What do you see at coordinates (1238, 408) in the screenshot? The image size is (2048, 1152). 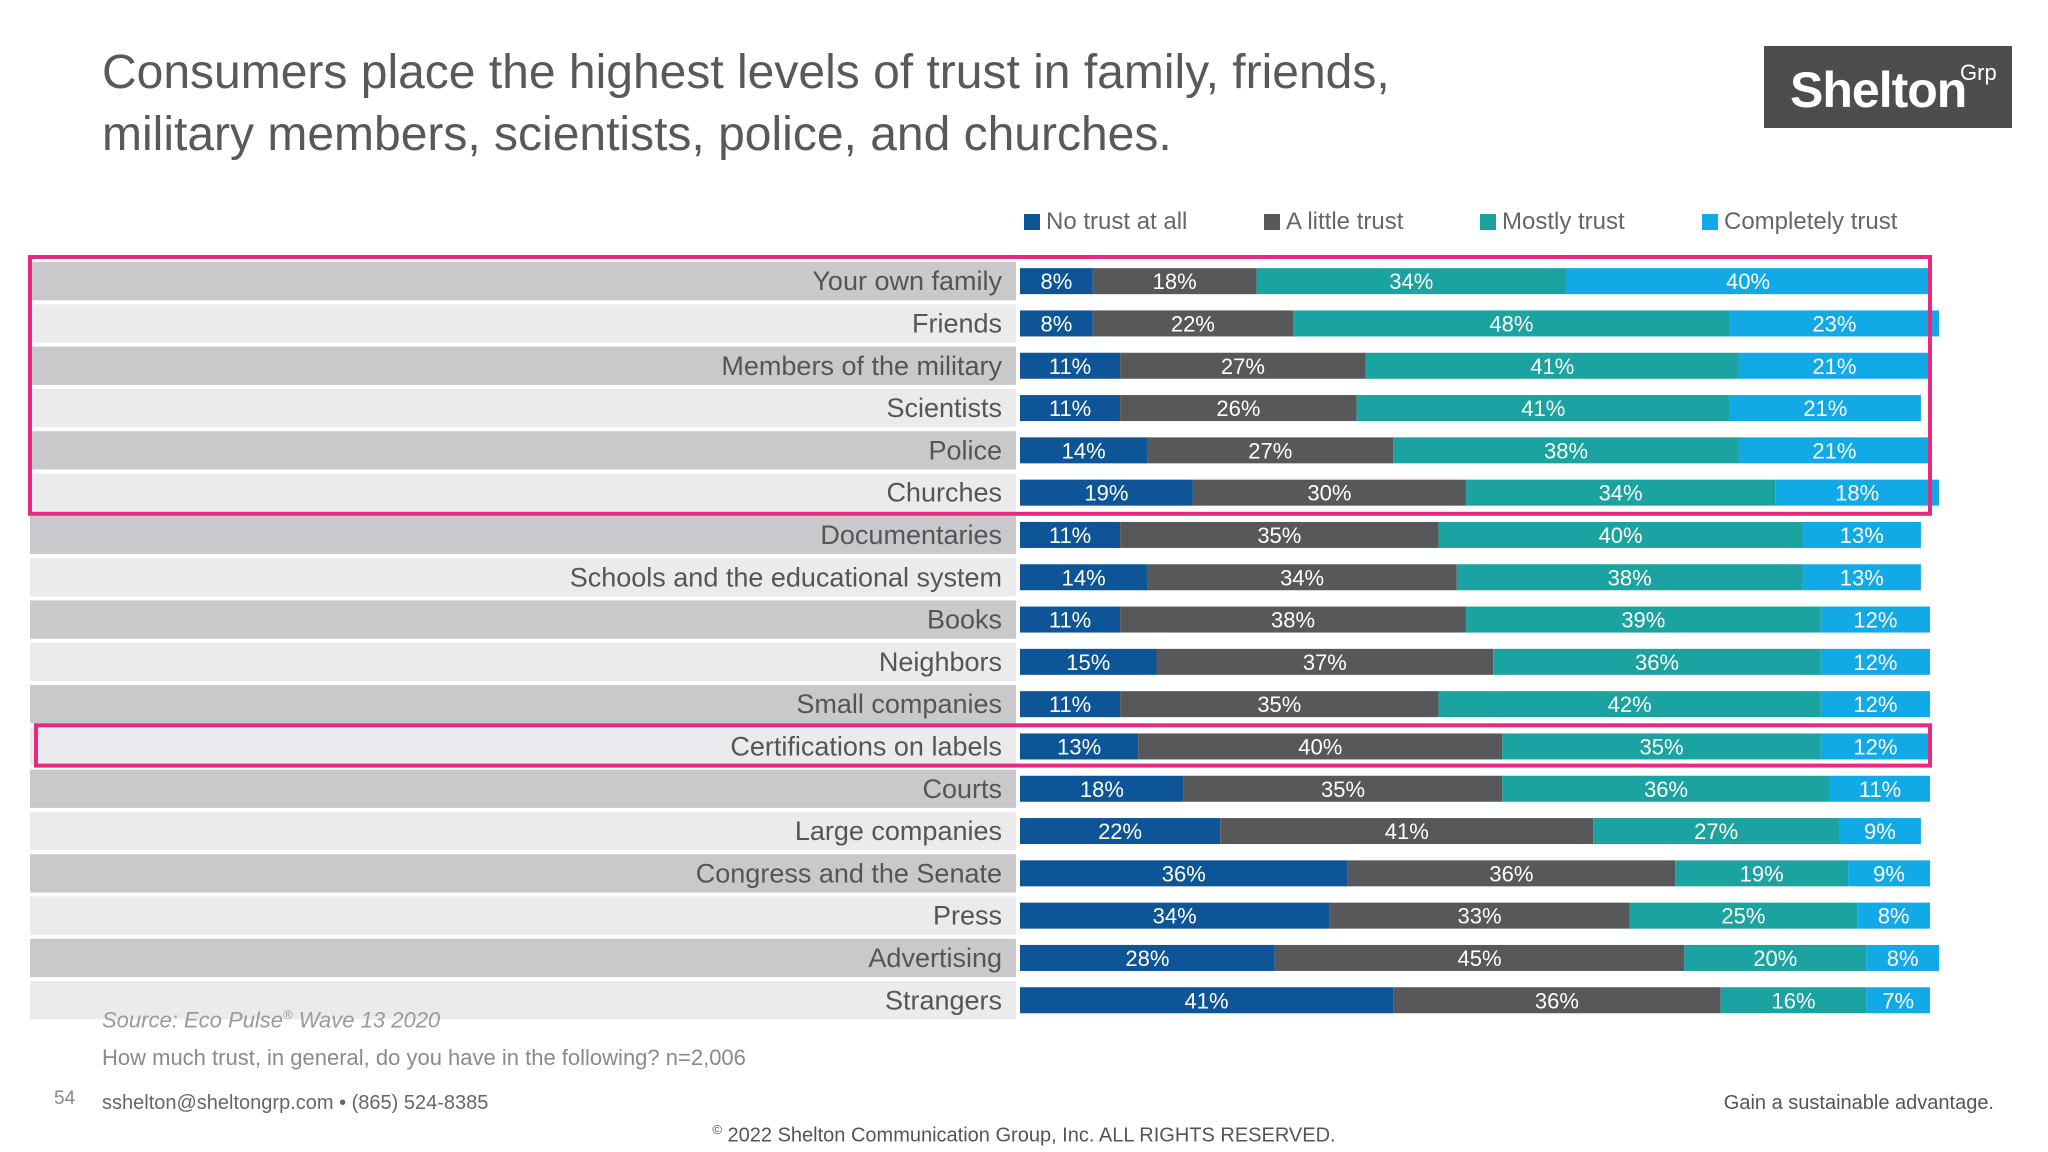 I see `data-label-little-trust: 26%` at bounding box center [1238, 408].